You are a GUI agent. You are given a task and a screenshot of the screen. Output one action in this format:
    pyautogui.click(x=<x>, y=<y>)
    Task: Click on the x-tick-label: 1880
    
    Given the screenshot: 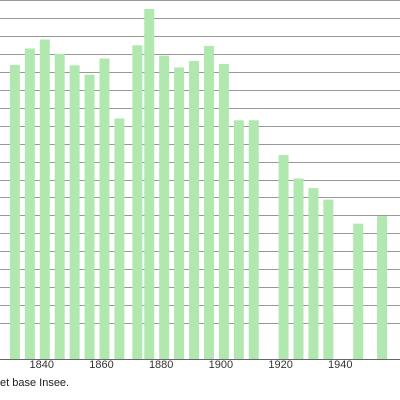 What is the action you would take?
    pyautogui.click(x=161, y=365)
    